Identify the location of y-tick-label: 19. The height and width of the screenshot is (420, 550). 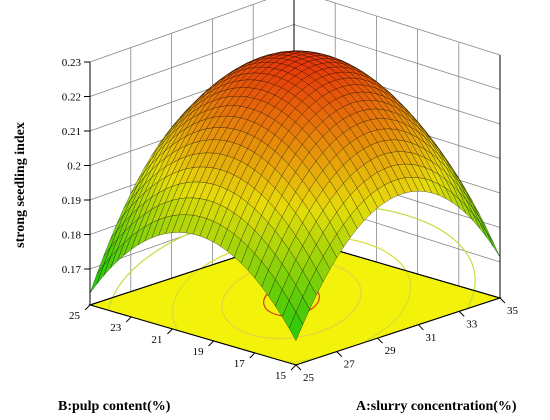
(199, 352).